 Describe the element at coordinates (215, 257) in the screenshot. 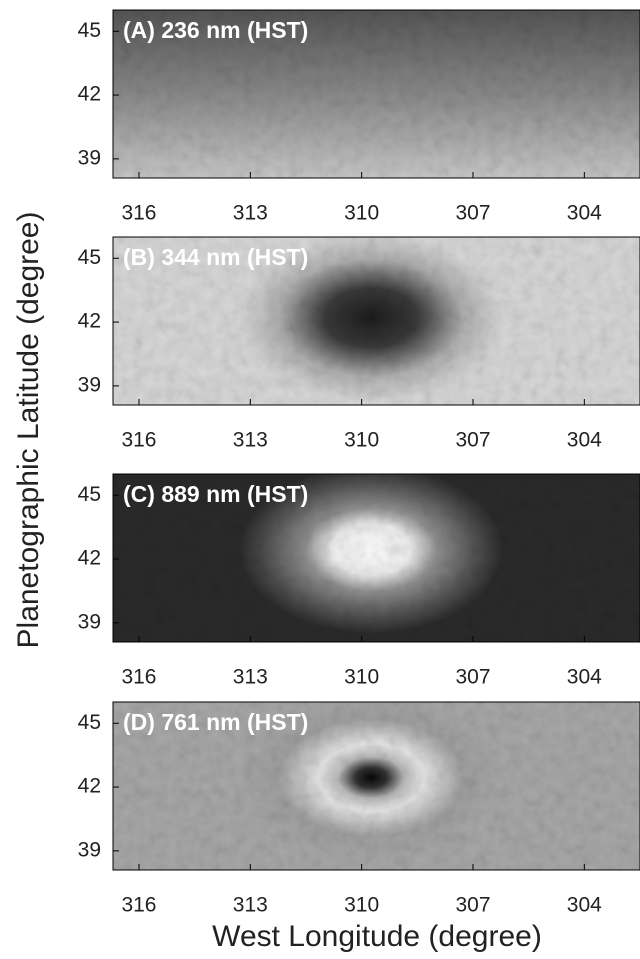

I see `panel-title: (B) 344 nm (HST)` at that location.